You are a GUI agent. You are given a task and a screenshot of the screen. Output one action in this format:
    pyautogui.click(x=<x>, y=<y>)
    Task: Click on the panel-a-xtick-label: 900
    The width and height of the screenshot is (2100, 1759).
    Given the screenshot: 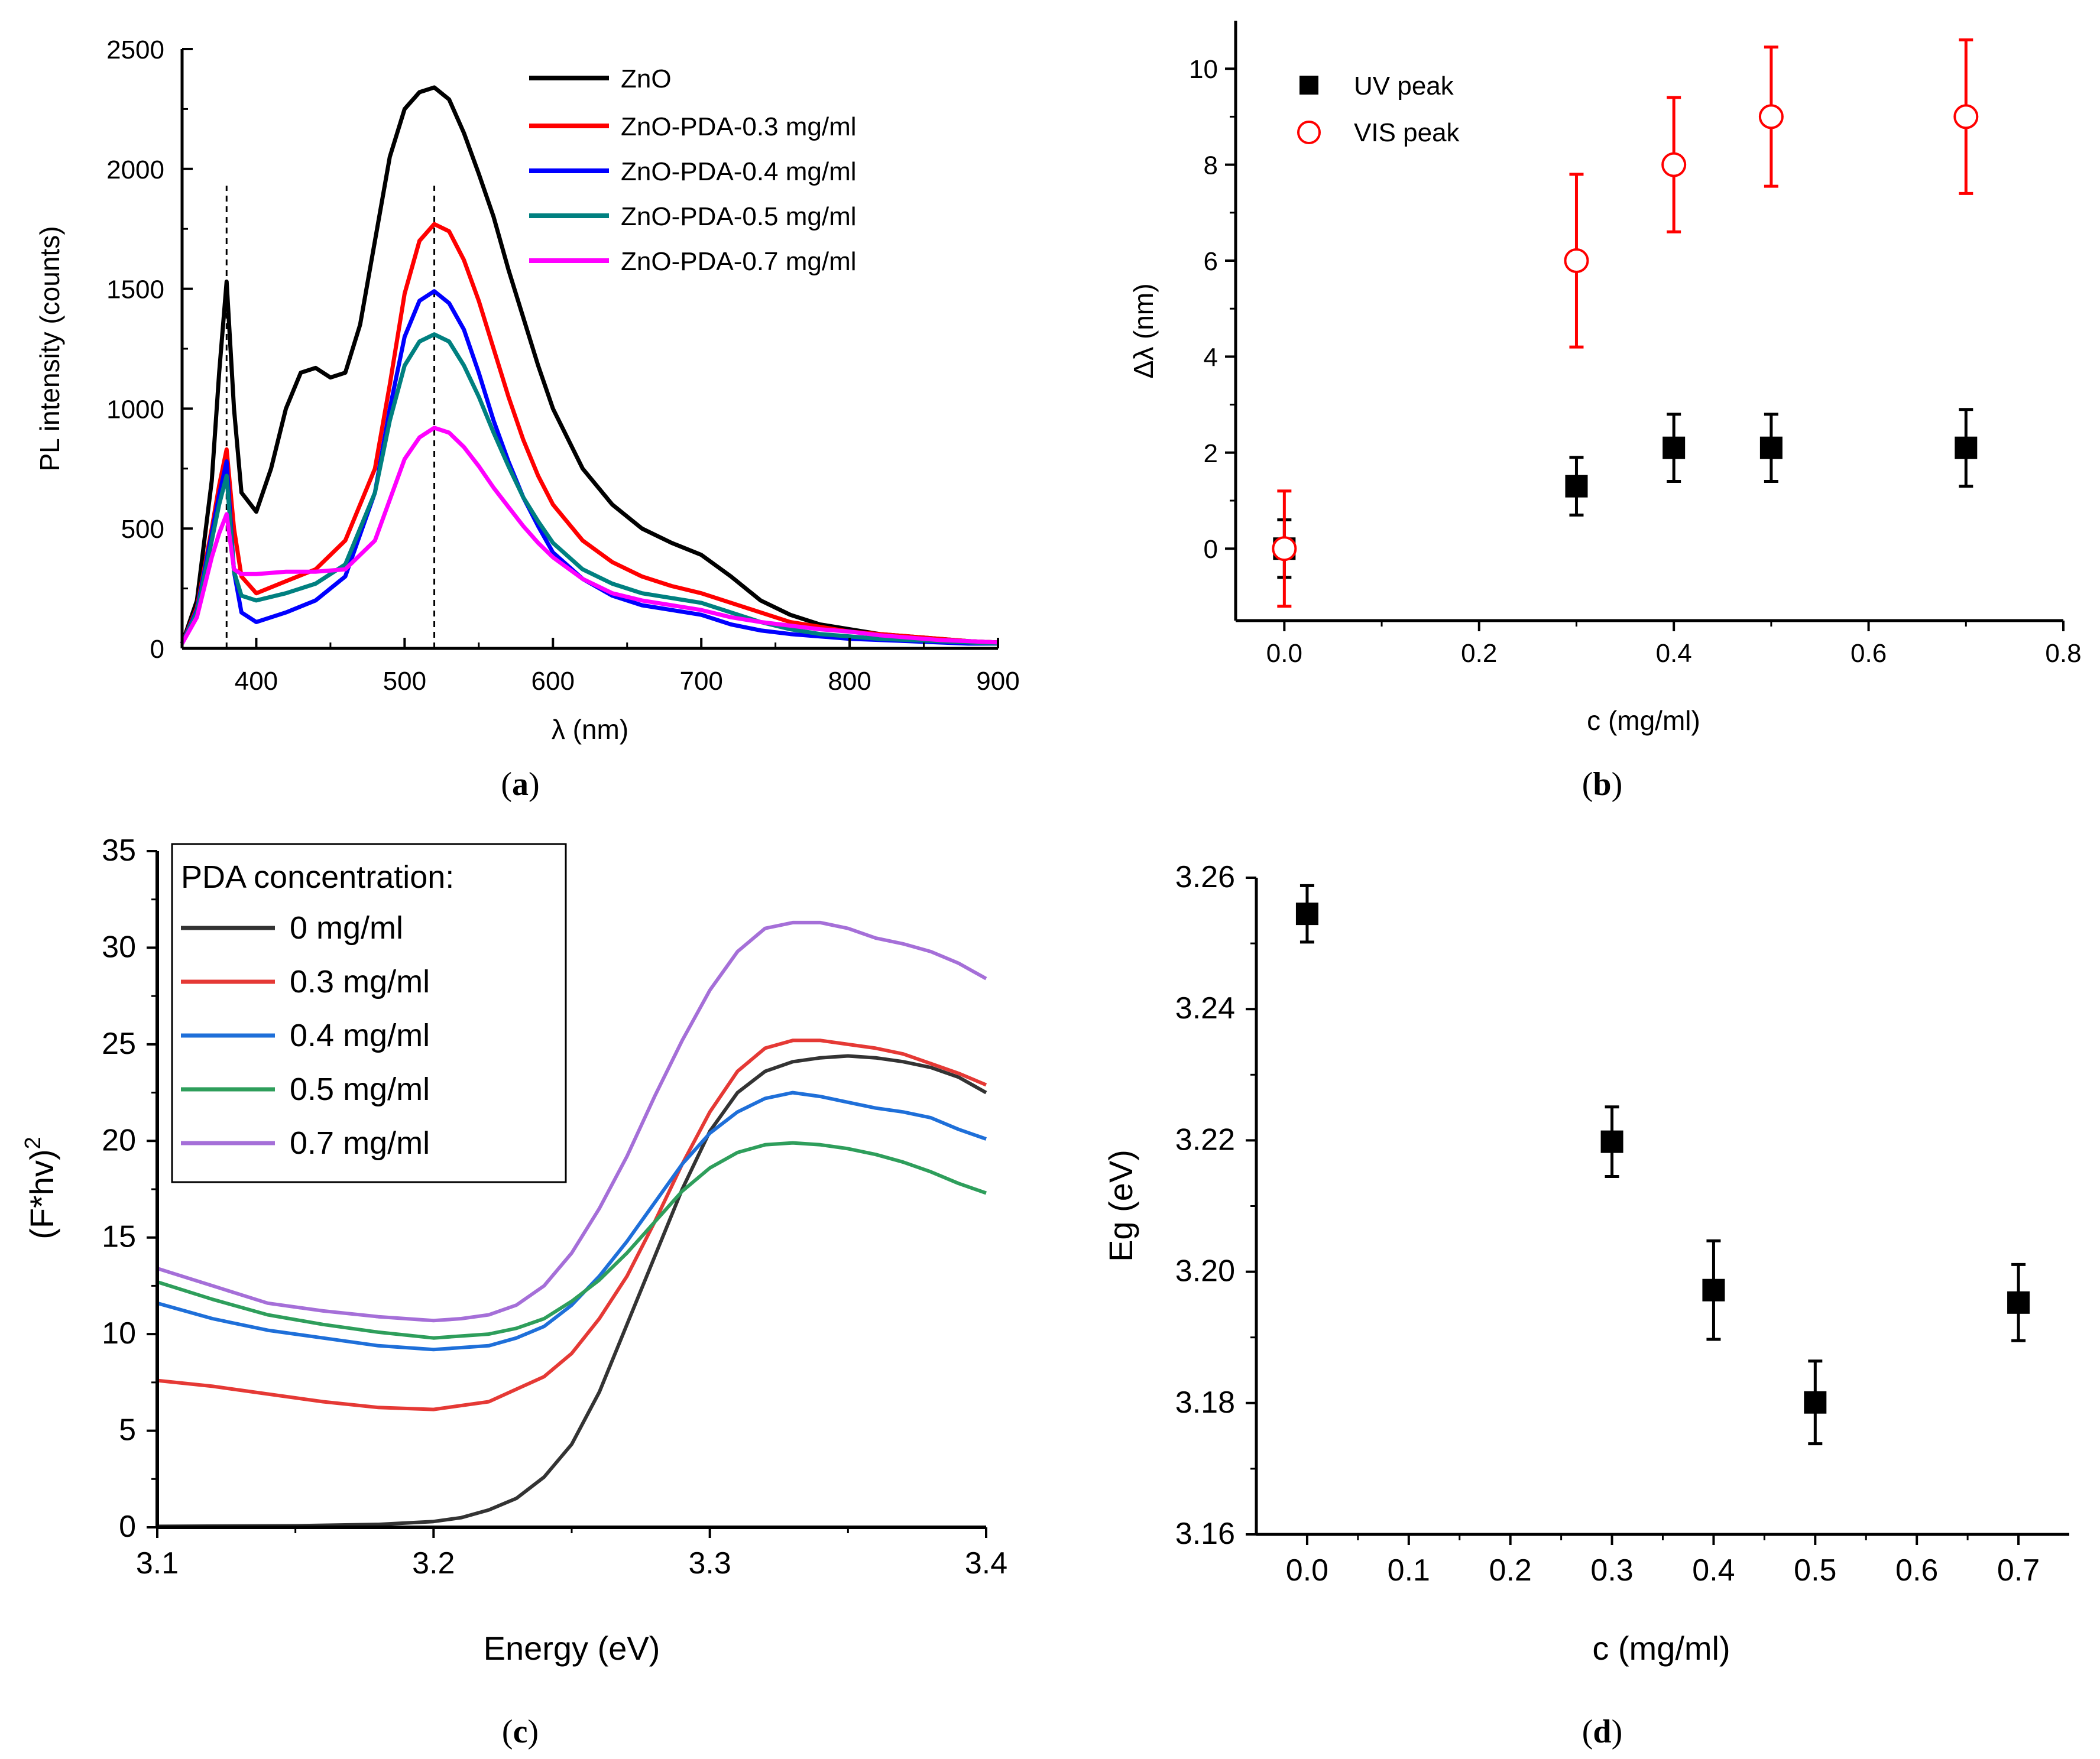 What is the action you would take?
    pyautogui.click(x=997, y=681)
    